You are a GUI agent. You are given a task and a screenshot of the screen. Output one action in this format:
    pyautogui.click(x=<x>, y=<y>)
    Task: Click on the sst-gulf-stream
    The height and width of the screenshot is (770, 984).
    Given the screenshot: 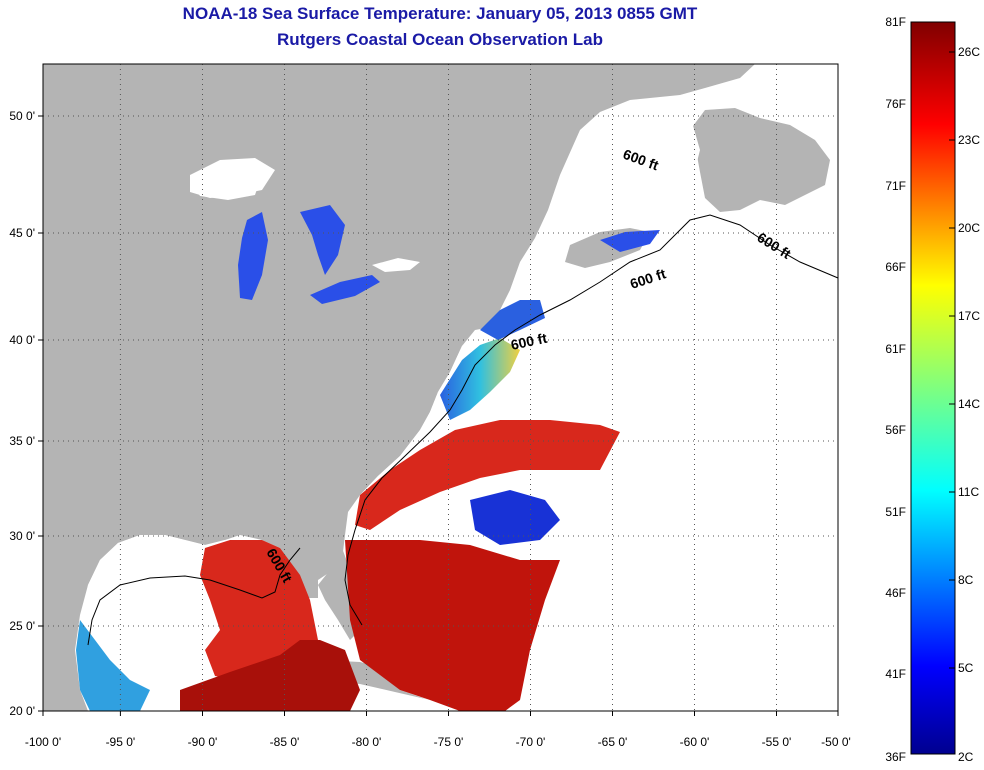 What is the action you would take?
    pyautogui.click(x=487, y=475)
    